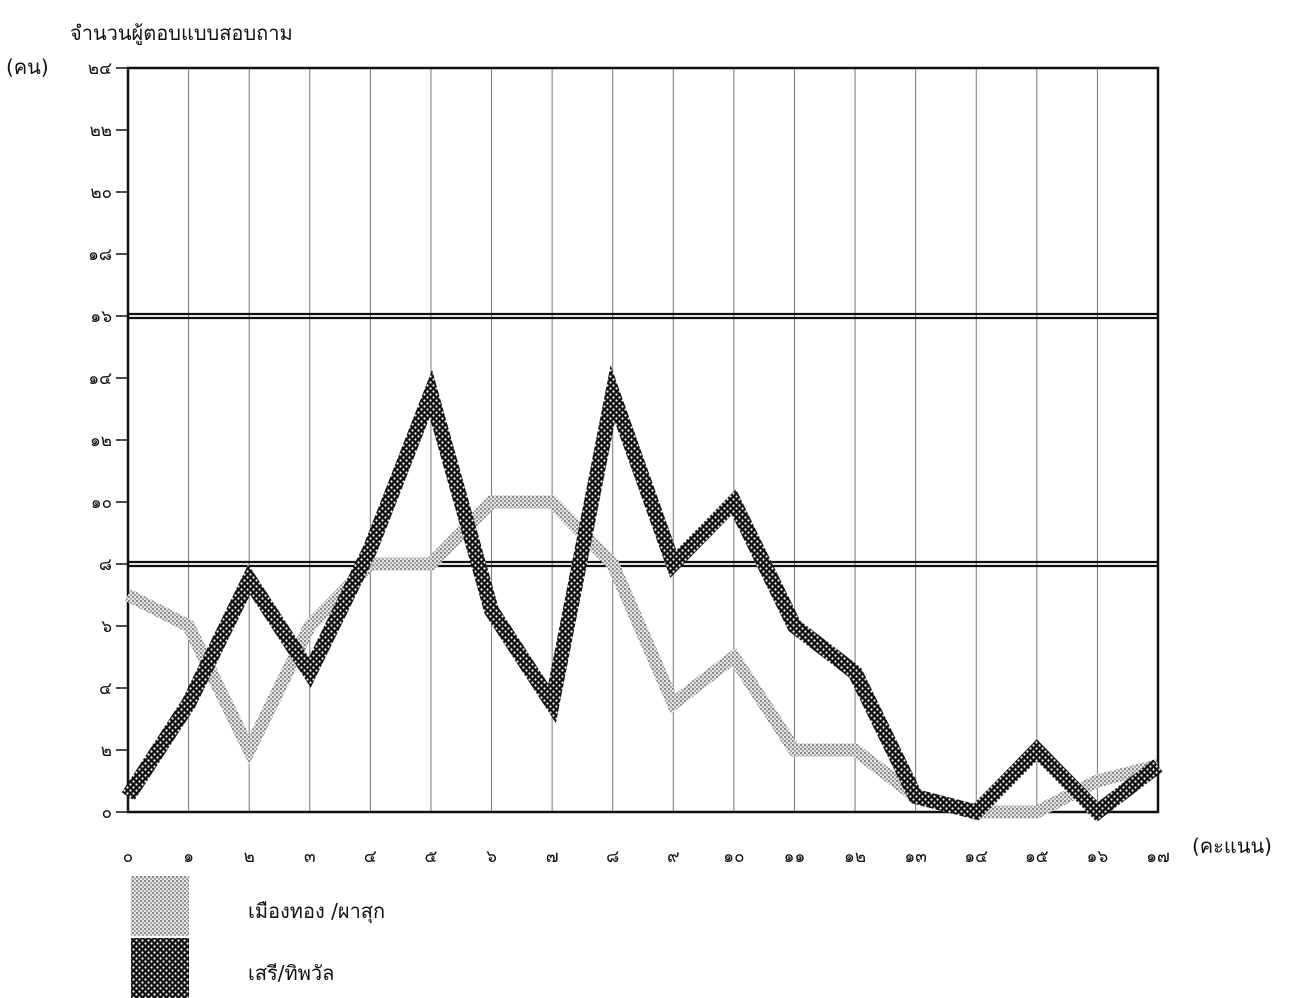  What do you see at coordinates (101, 317) in the screenshot?
I see `y-tick-label-16: ๑๖` at bounding box center [101, 317].